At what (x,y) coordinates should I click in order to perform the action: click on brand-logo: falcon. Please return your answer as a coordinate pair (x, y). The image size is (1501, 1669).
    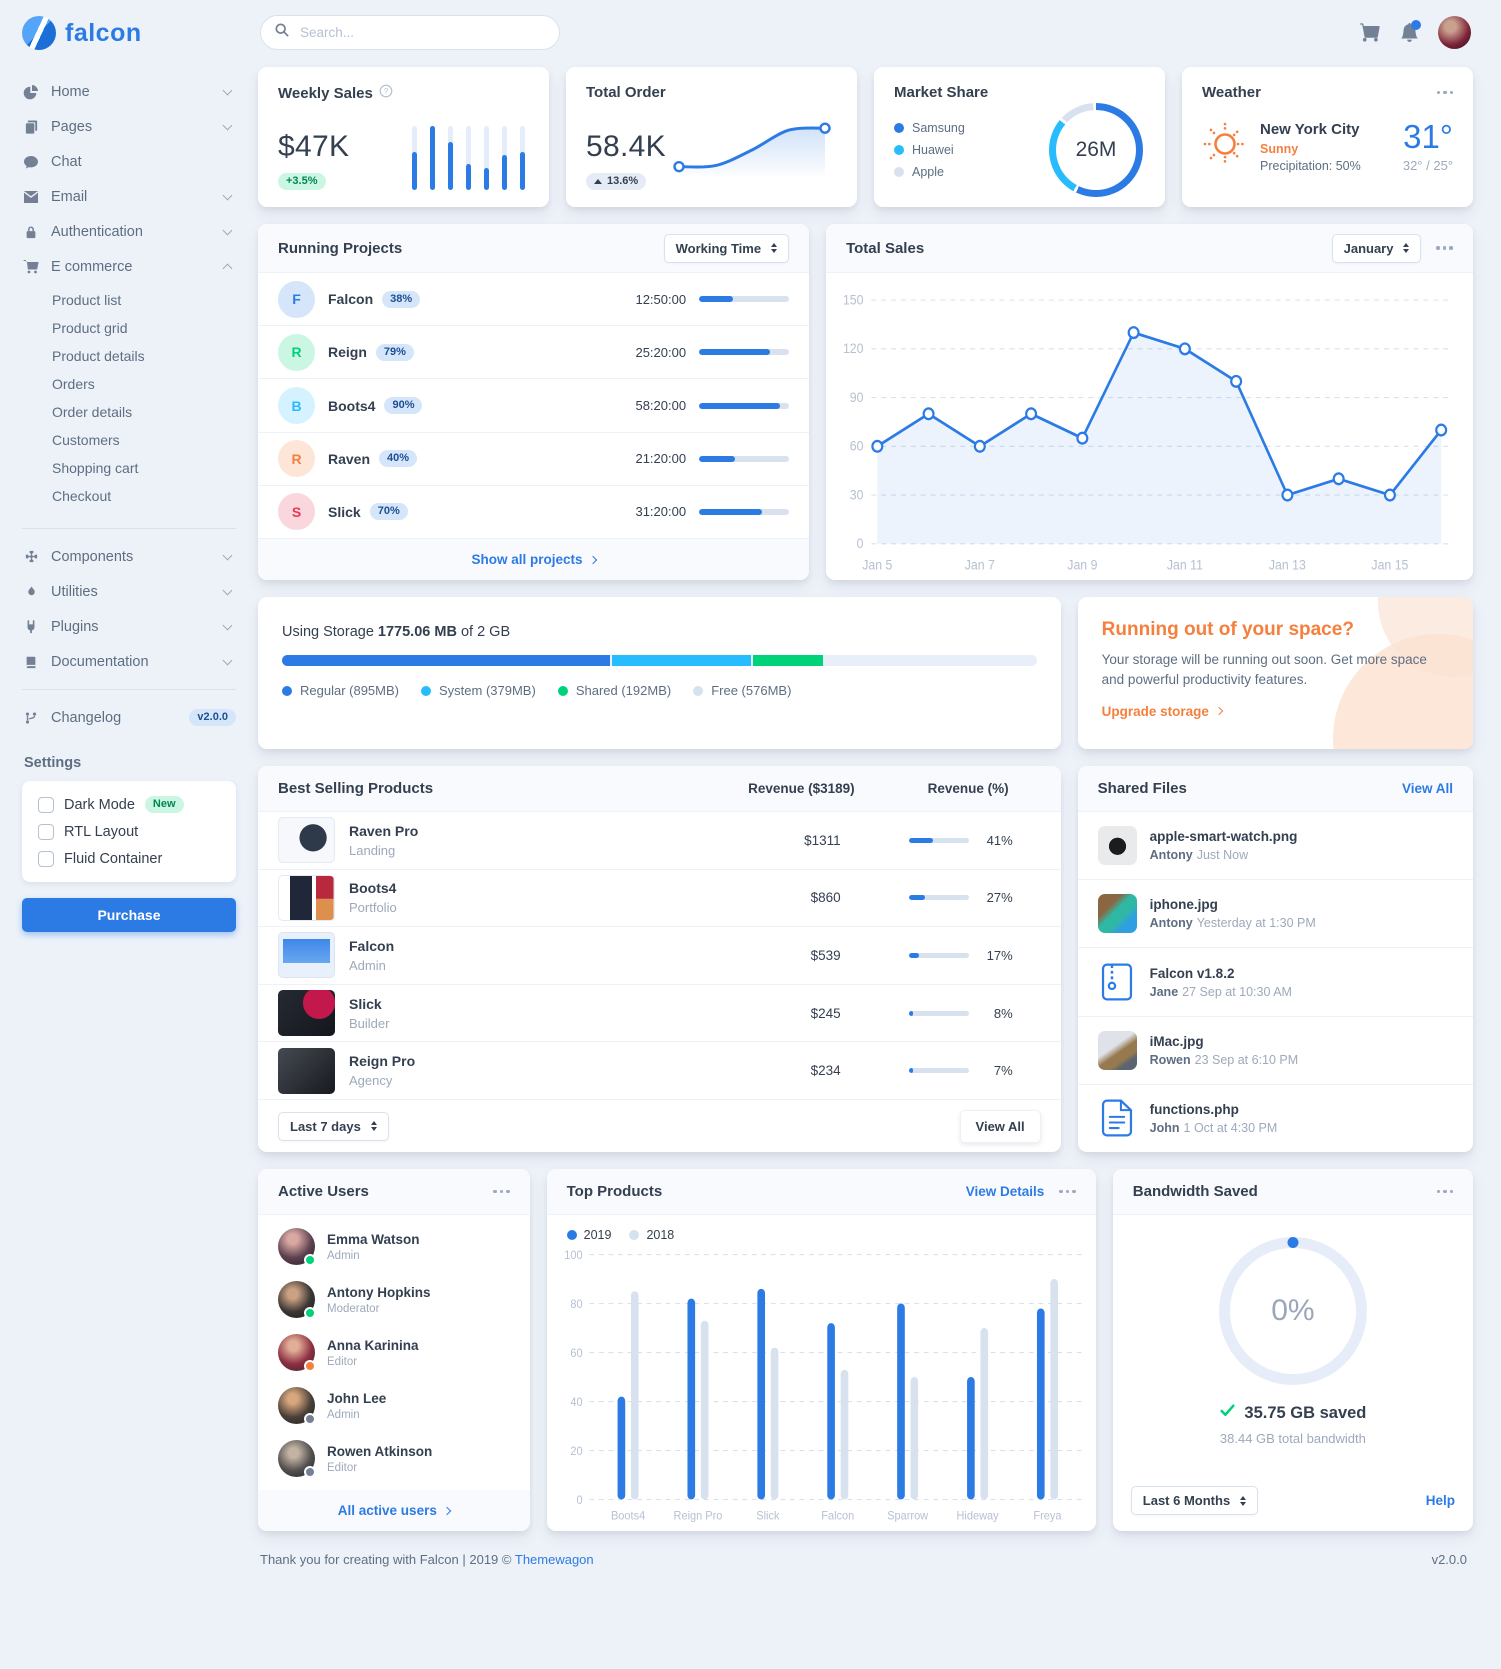
    Looking at the image, I should click on (129, 33).